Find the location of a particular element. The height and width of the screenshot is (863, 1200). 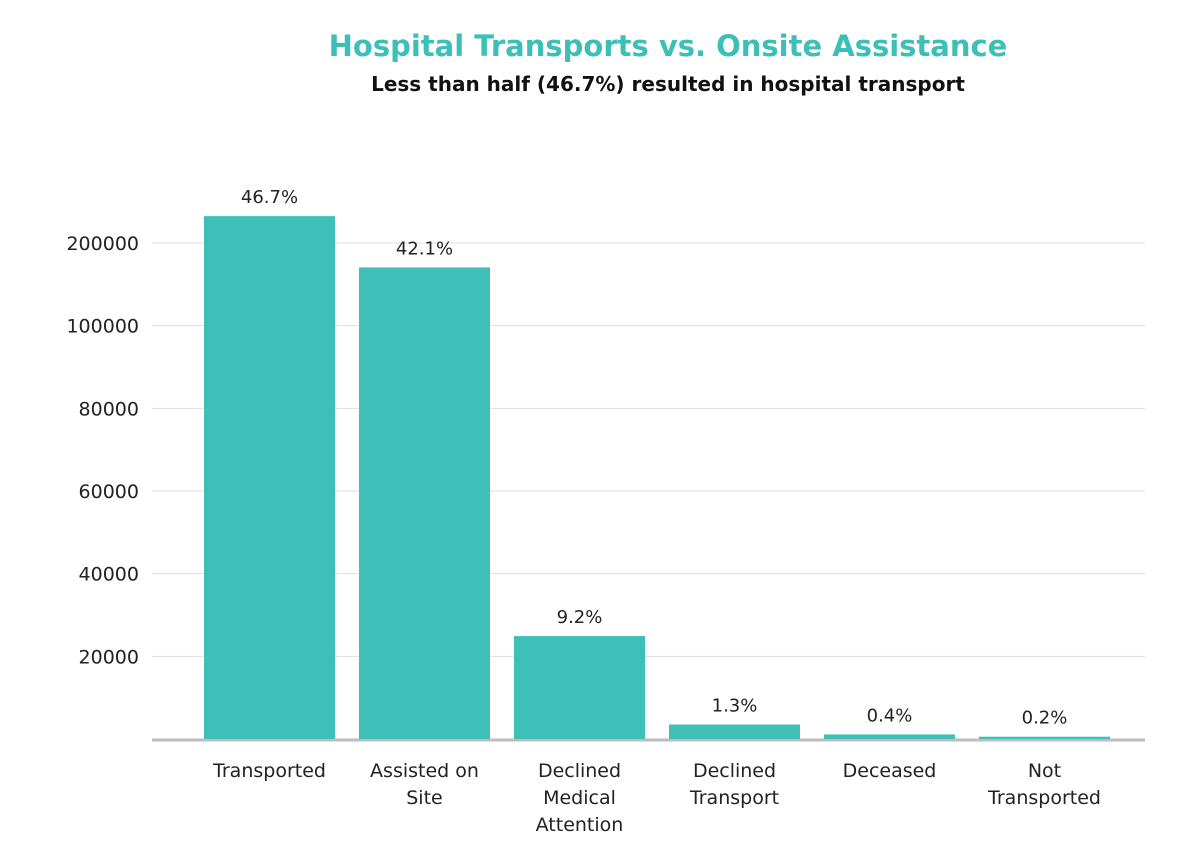

y-tick-label: 200000 is located at coordinates (102, 244).